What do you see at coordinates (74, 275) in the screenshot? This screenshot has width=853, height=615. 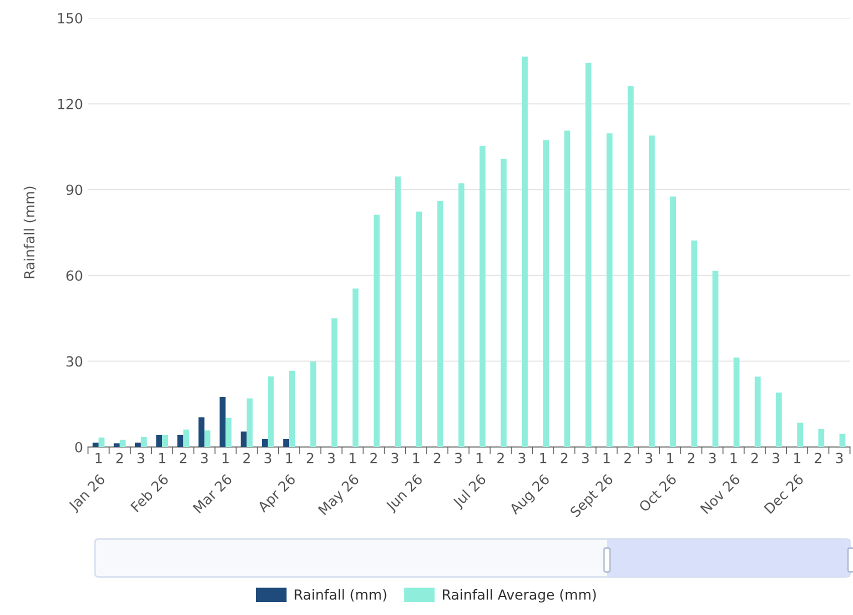 I see `y-tick-label: 60` at bounding box center [74, 275].